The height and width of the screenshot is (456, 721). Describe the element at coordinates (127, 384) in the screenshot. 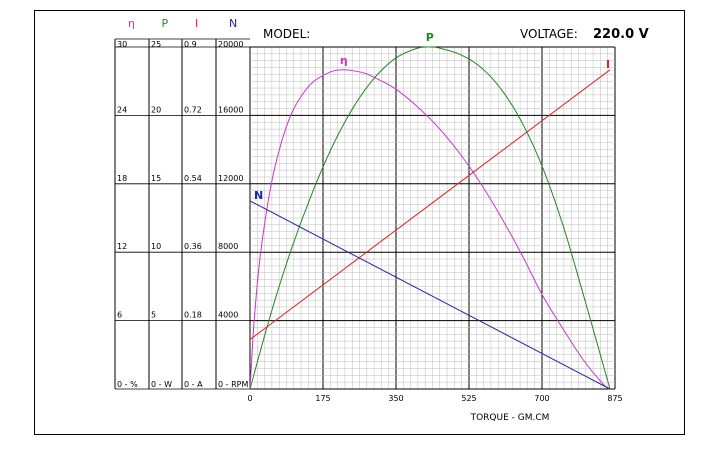

I see `scale-tick-label: 0 - %` at that location.